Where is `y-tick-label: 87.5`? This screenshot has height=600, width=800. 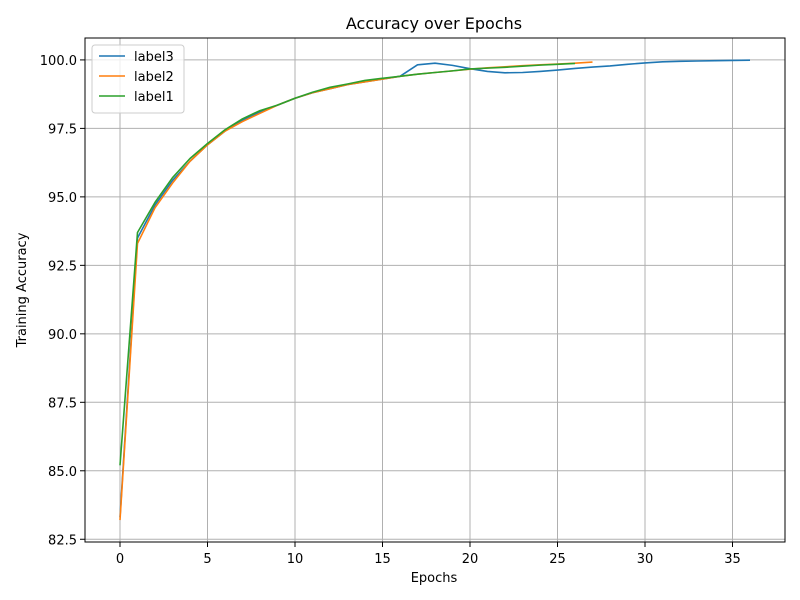
y-tick-label: 87.5 is located at coordinates (62, 403).